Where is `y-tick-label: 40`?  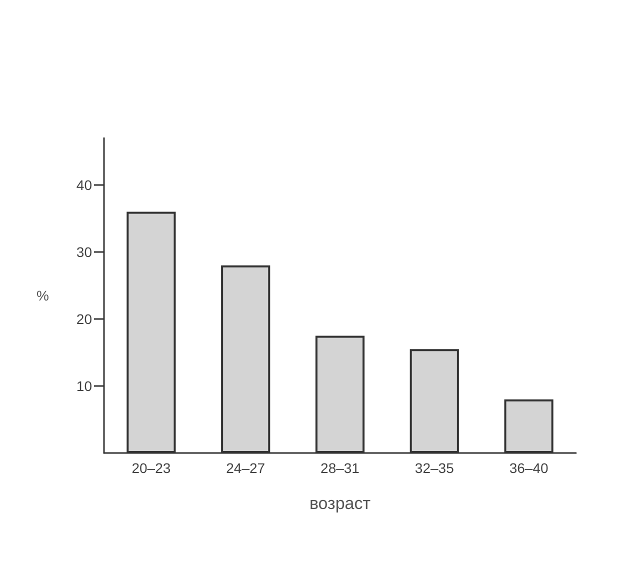
y-tick-label: 40 is located at coordinates (84, 184).